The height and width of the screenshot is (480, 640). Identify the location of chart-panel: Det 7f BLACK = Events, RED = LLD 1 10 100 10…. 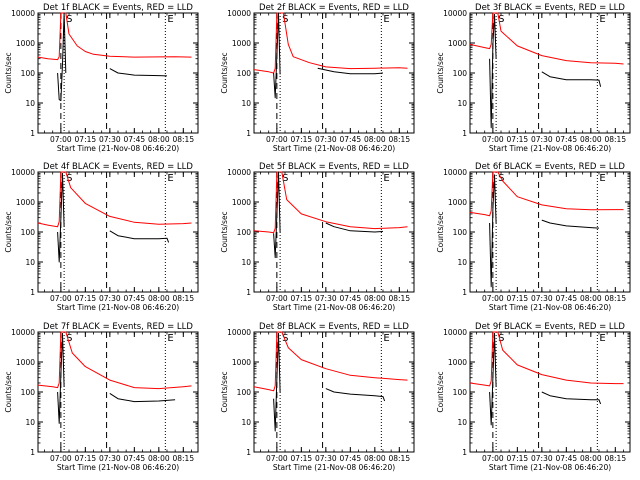
(101, 397).